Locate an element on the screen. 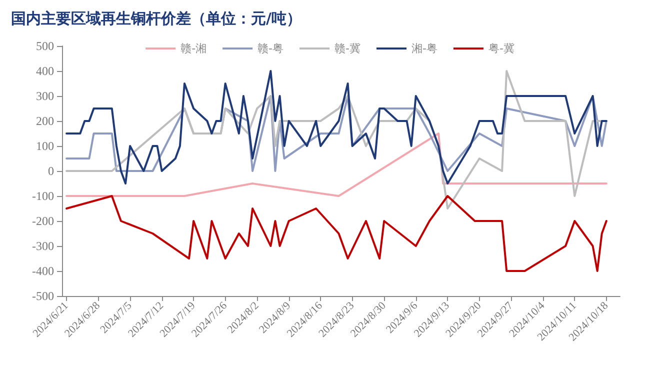  legend-label: 赣-湘 is located at coordinates (193, 48).